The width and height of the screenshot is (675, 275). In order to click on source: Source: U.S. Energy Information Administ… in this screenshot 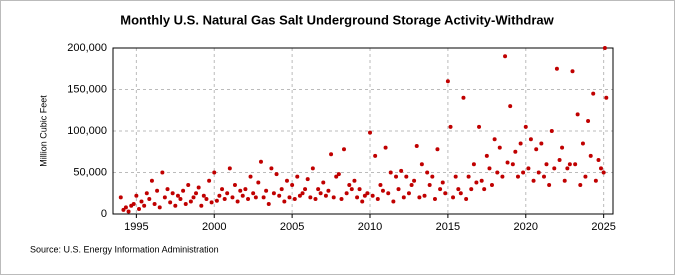, I will do `click(124, 249)`.